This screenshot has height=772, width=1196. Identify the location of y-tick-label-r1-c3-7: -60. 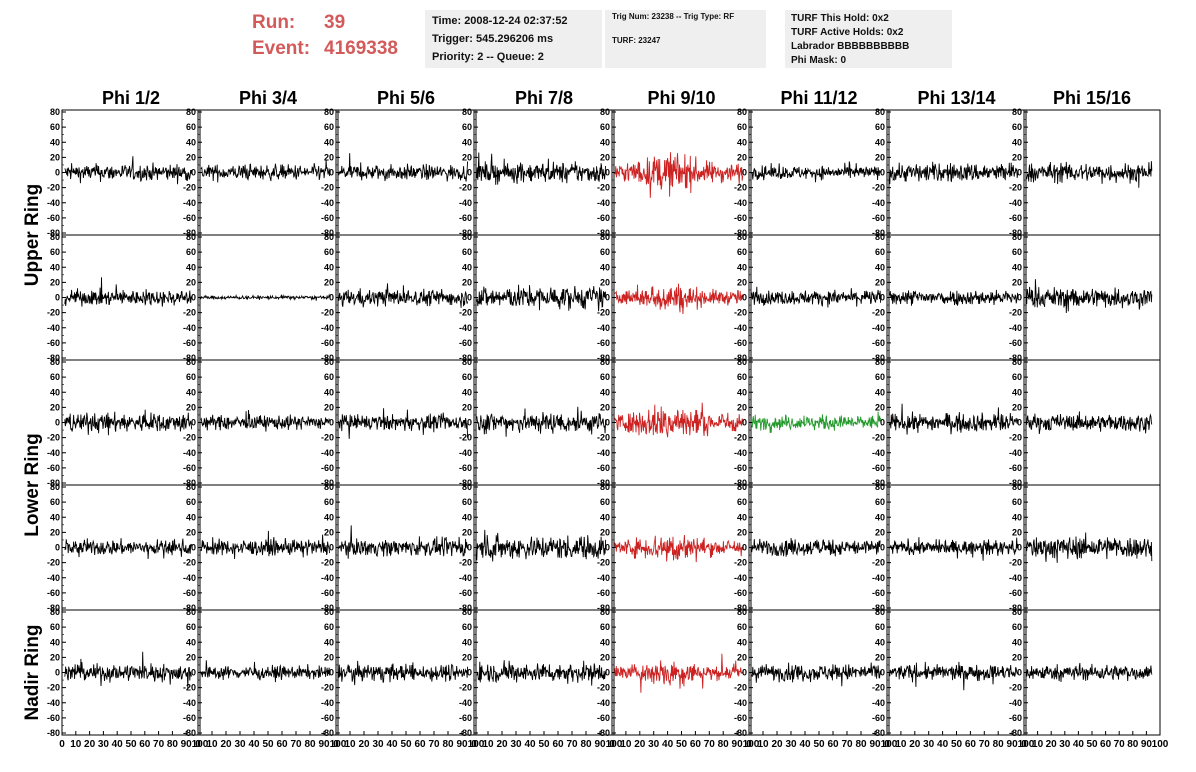
(327, 218).